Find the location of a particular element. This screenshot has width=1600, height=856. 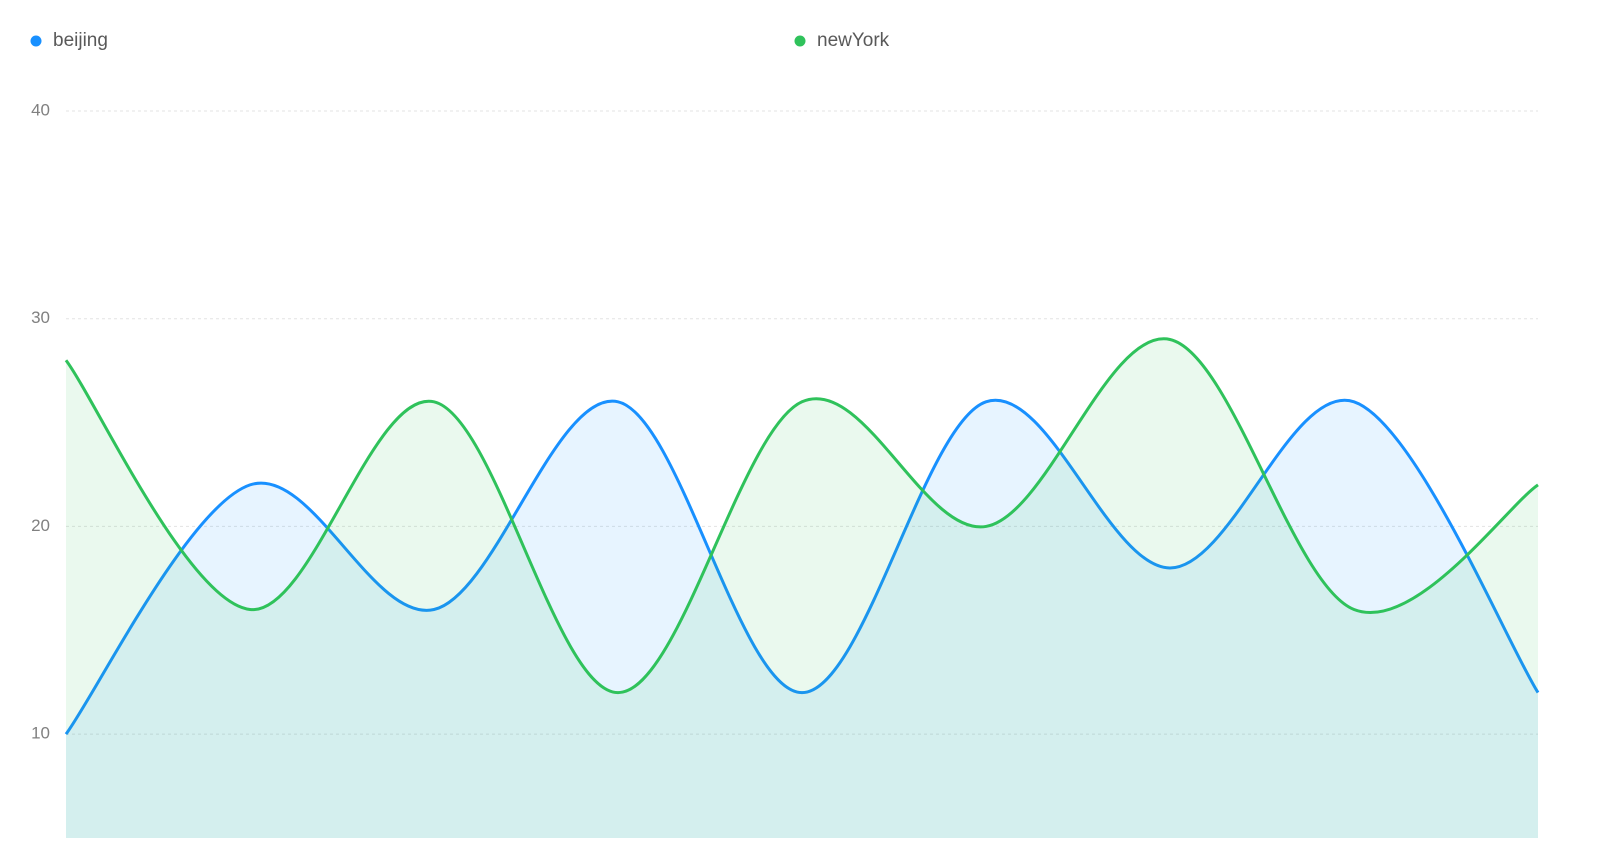

y-tick-label: 40 is located at coordinates (40, 109).